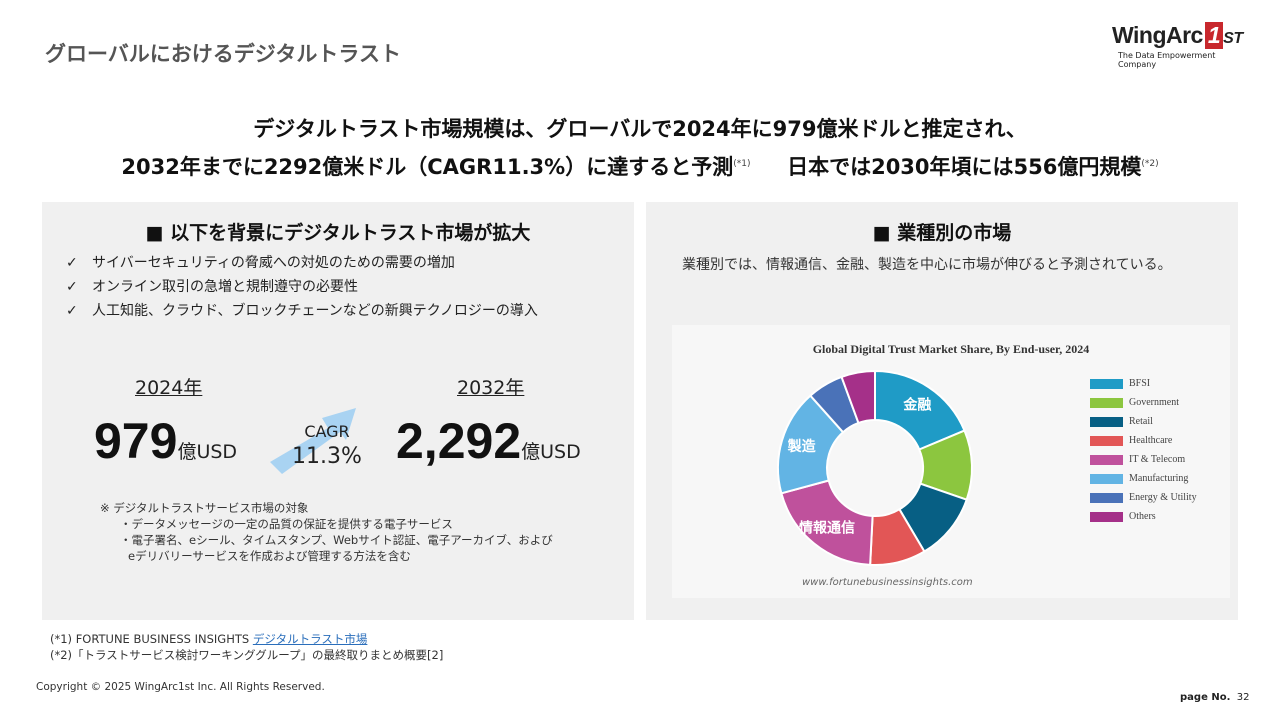  I want to click on legend-label: Manufacturing, so click(1159, 478).